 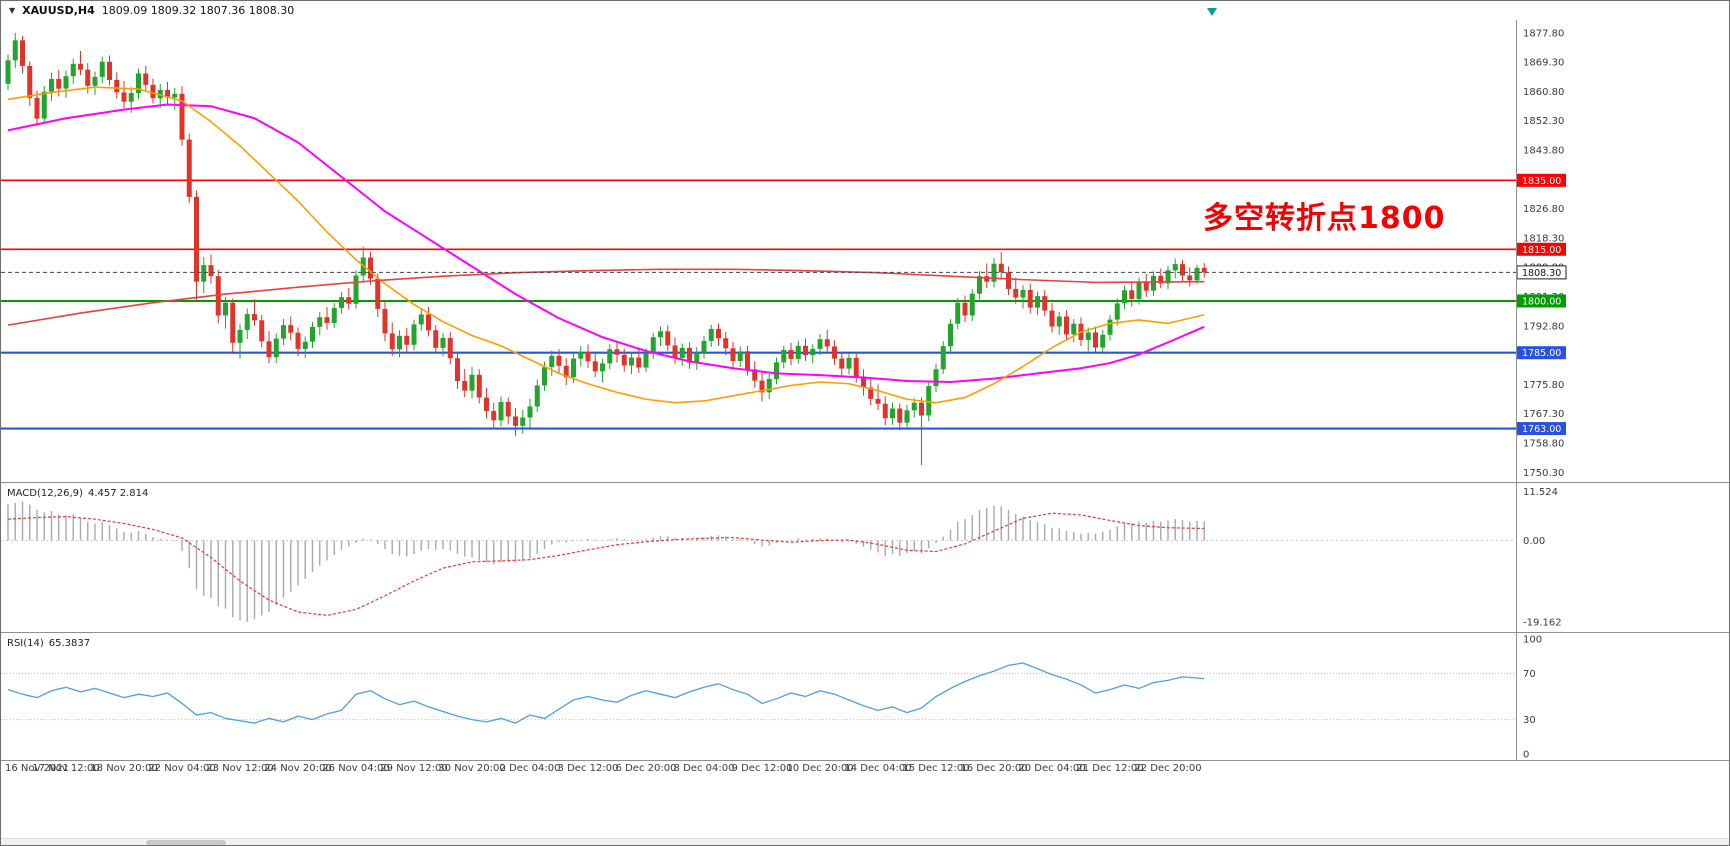 I want to click on time-axis-label: 23 Nov 12:00, so click(x=240, y=768).